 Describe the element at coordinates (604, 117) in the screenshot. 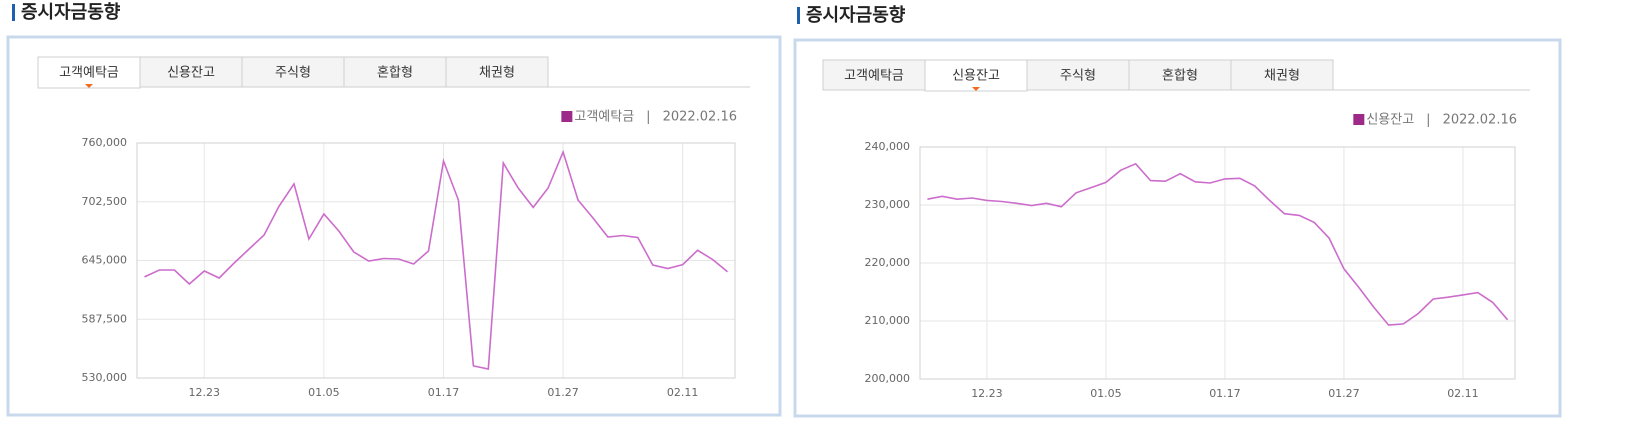

I see `legend-label: 고객예탁금` at that location.